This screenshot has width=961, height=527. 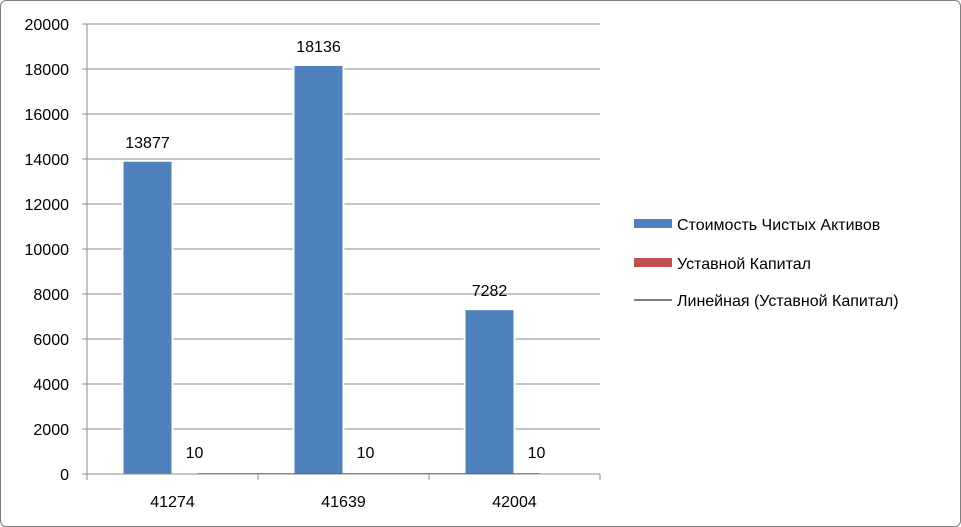 I want to click on x-tick-label: 42004, so click(x=514, y=502).